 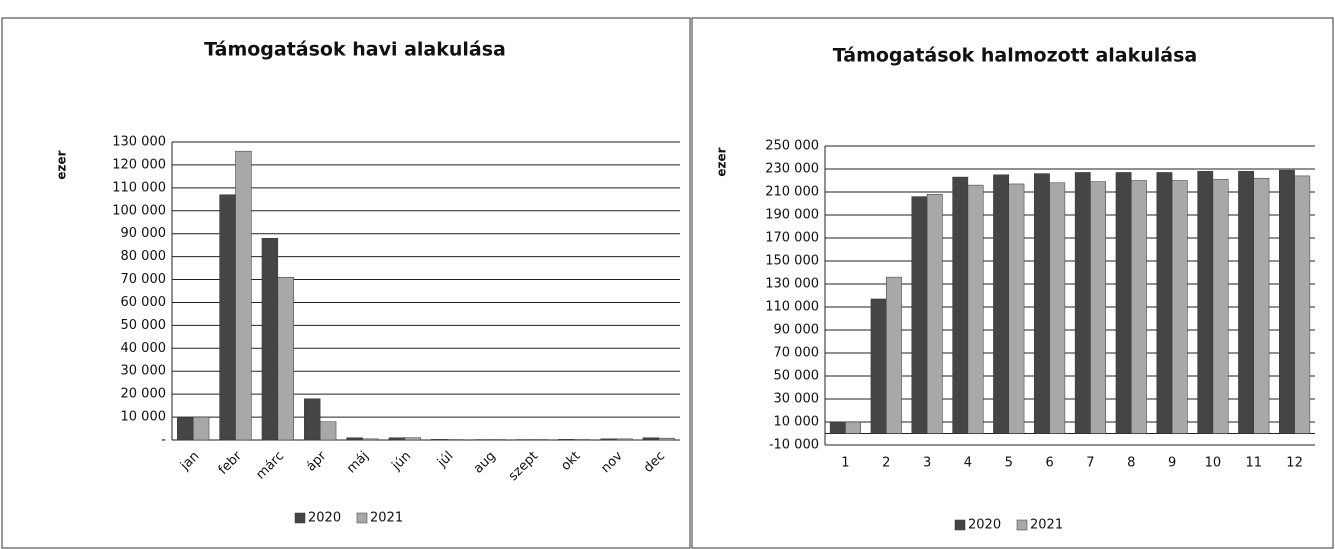 I want to click on chart-title: Támogatások halmozott alakulása, so click(x=1015, y=56).